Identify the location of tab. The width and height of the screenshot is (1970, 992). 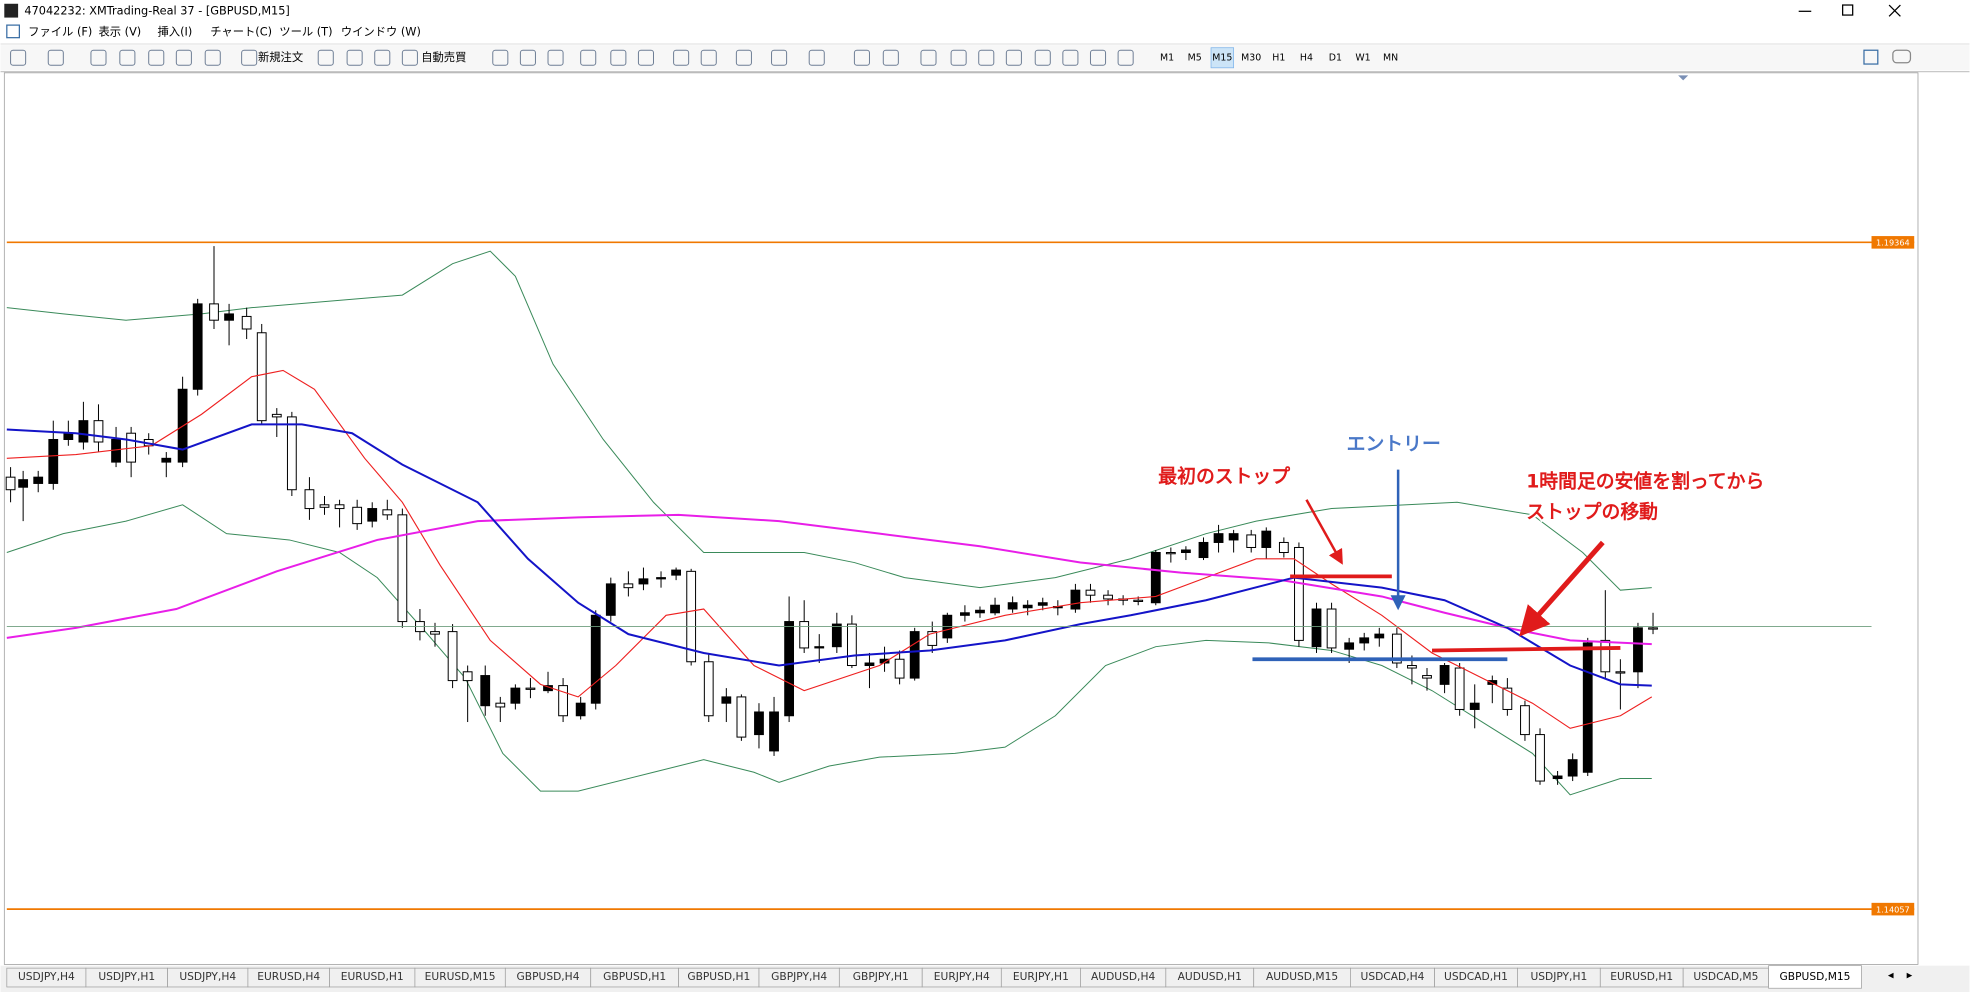
(1815, 977).